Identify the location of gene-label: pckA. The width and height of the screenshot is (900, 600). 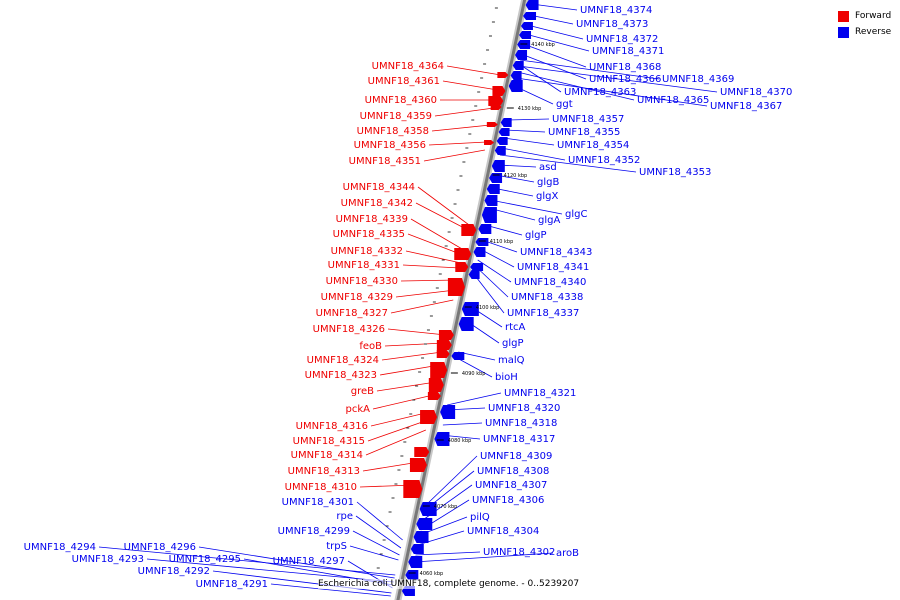
(358, 409).